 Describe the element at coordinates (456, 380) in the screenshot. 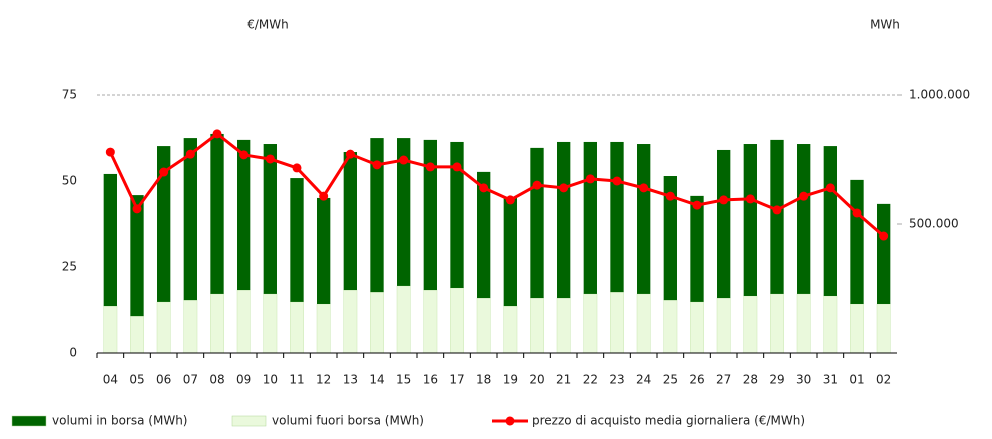

I see `x-tick-label: 17` at that location.